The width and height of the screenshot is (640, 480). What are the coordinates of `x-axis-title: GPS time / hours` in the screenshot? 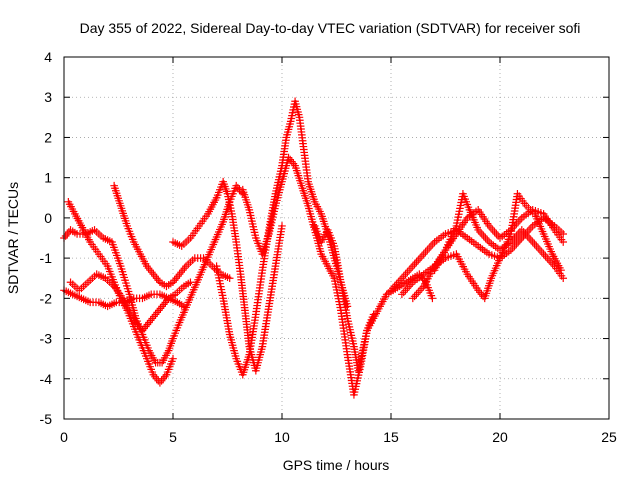 It's located at (336, 465).